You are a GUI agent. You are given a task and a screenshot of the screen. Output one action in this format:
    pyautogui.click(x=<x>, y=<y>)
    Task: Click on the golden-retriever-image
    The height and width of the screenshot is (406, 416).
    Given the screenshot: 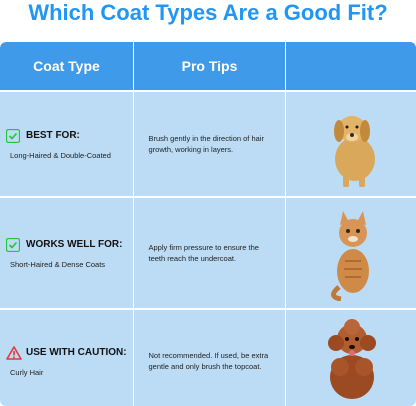 What is the action you would take?
    pyautogui.click(x=351, y=144)
    